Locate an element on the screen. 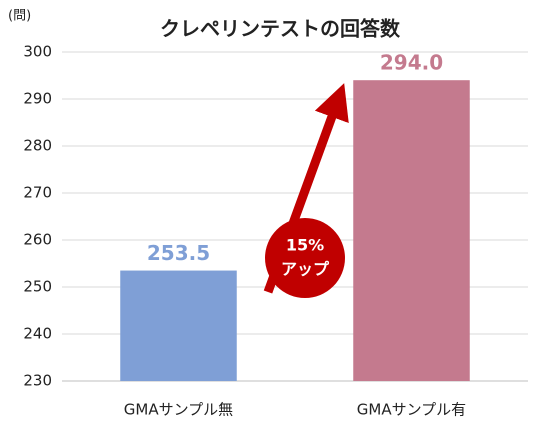 Image resolution: width=536 pixels, height=425 pixels. y-tick-label: 250 is located at coordinates (37, 287).